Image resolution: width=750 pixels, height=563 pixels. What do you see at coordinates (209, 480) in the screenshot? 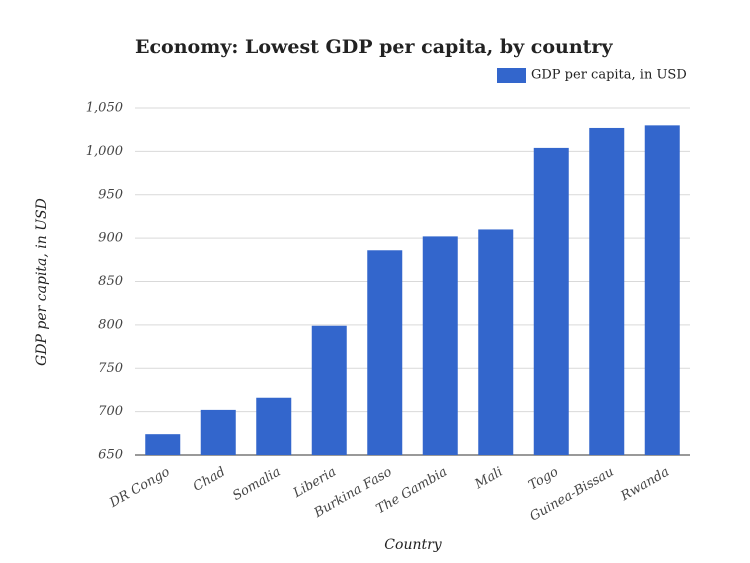
I see `x-tick-label: Chad` at bounding box center [209, 480].